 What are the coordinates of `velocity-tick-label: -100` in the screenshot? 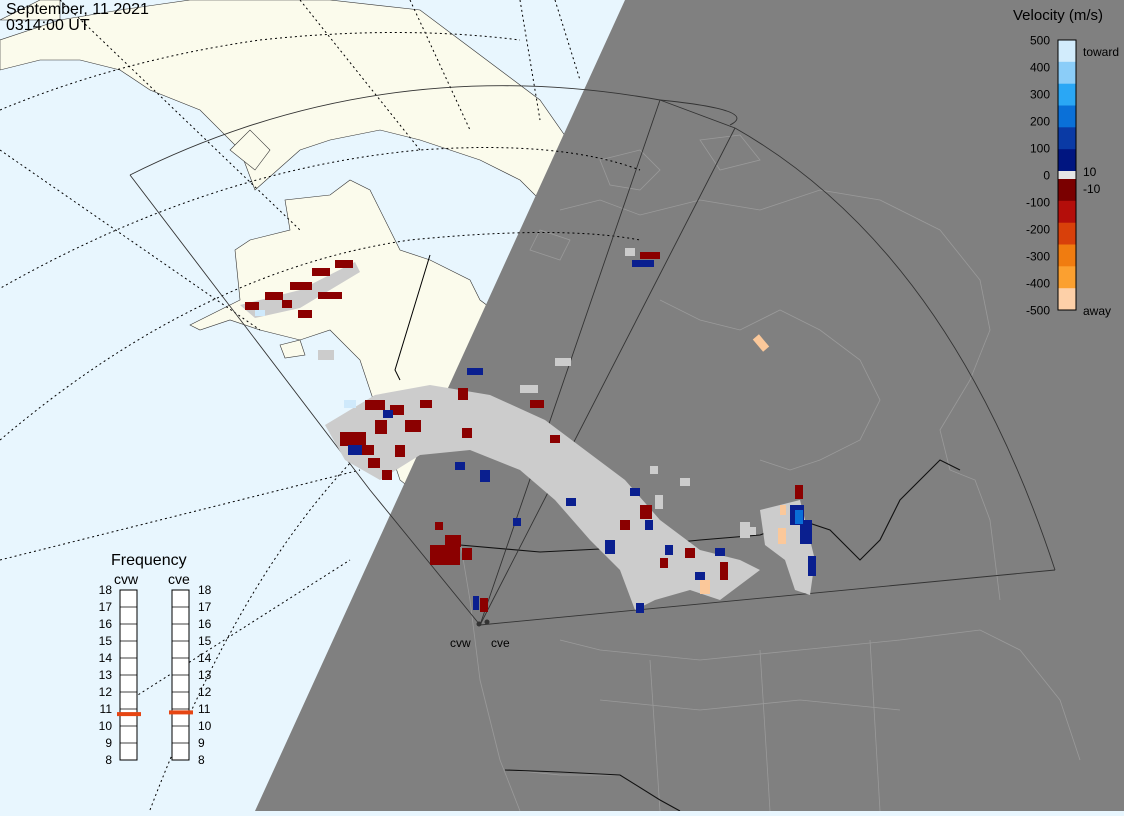 It's located at (1038, 203).